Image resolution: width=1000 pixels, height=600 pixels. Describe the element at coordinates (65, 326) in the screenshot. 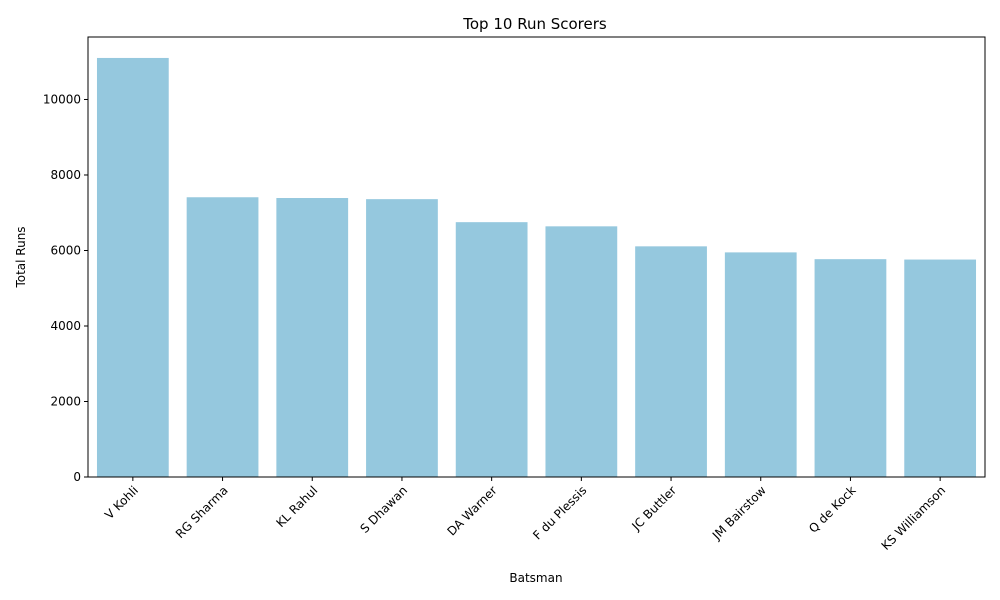

I see `y-tick-label: 4000` at that location.